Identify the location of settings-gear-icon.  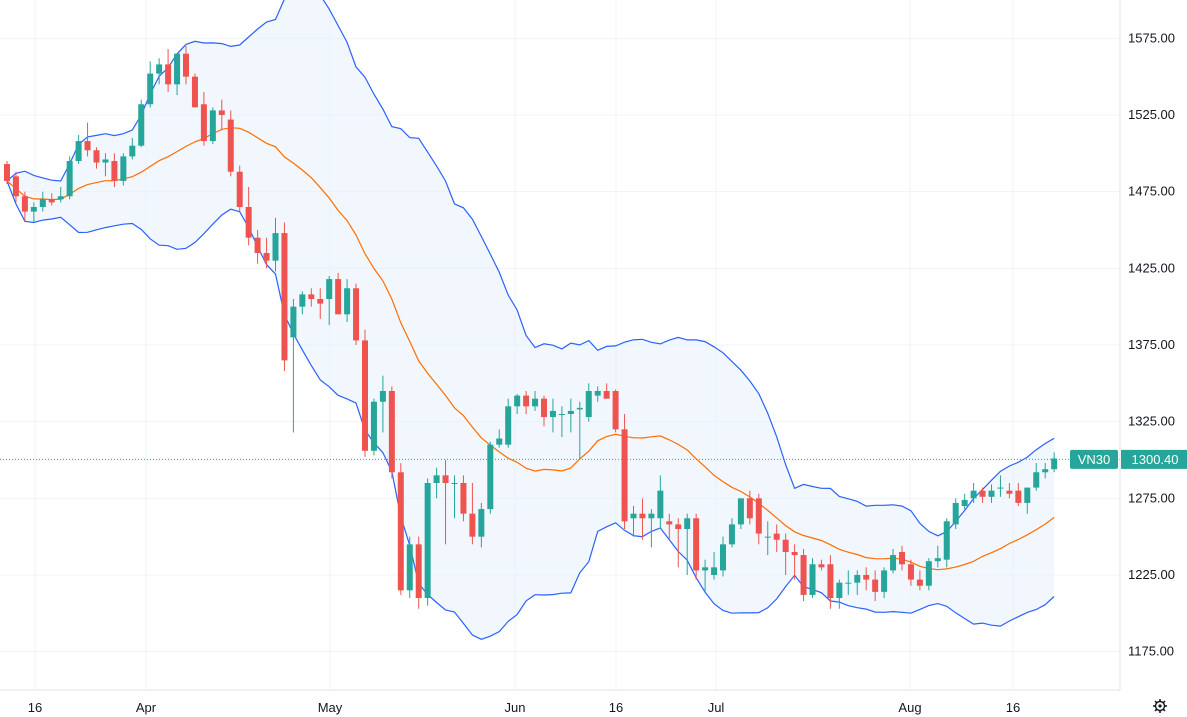
(1160, 706).